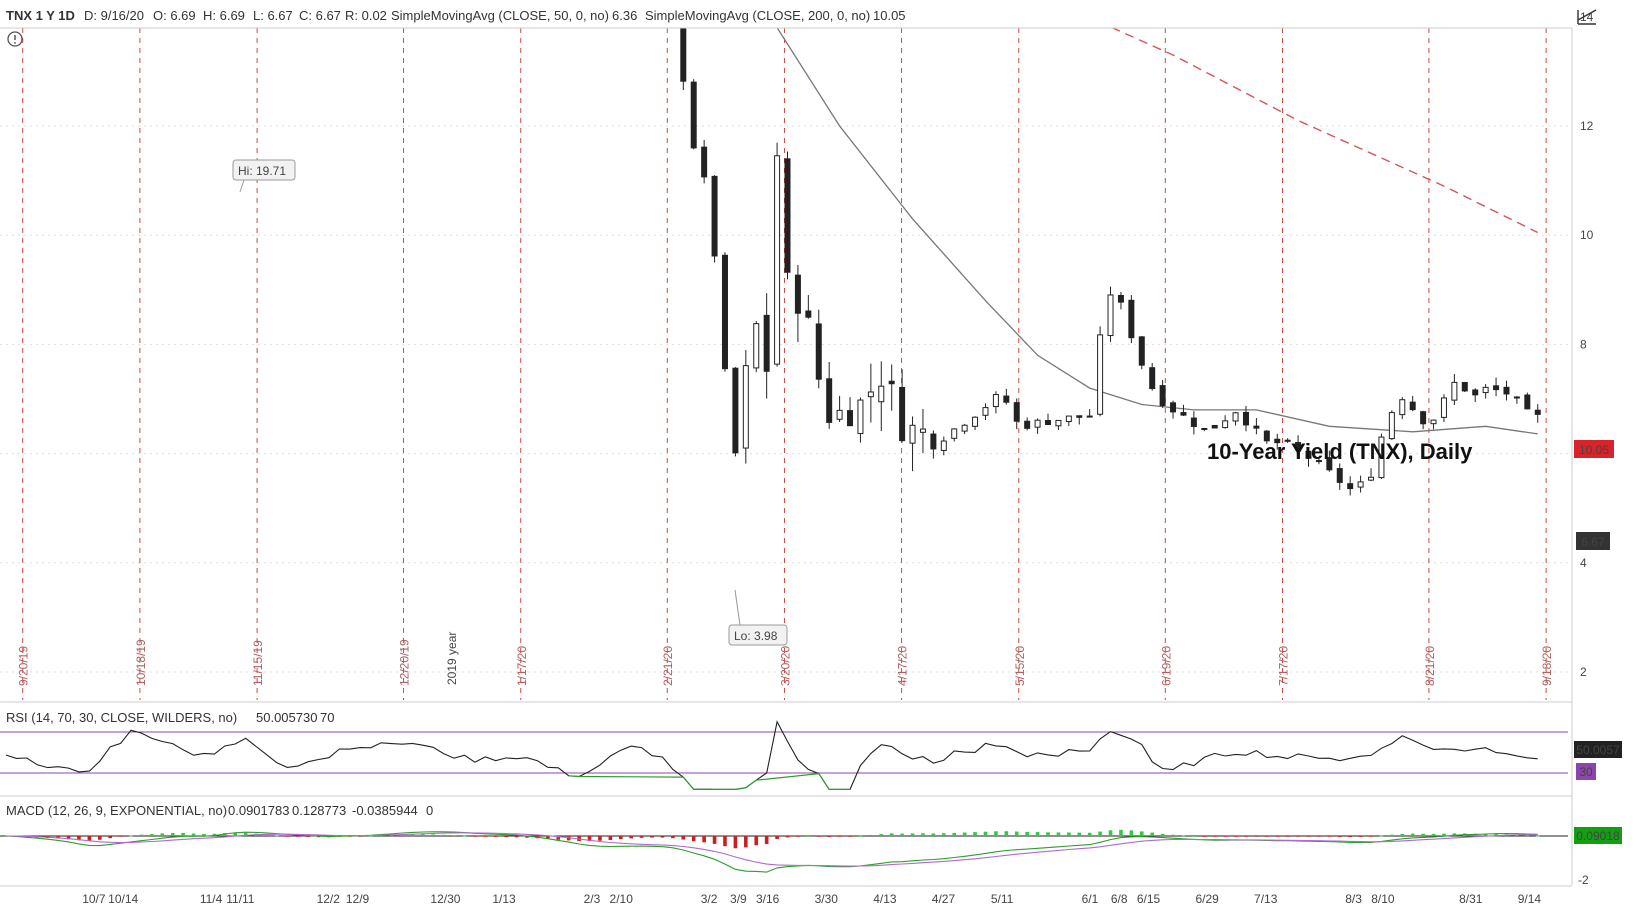 This screenshot has width=1636, height=911. I want to click on y-tick-label: 12, so click(1587, 126).